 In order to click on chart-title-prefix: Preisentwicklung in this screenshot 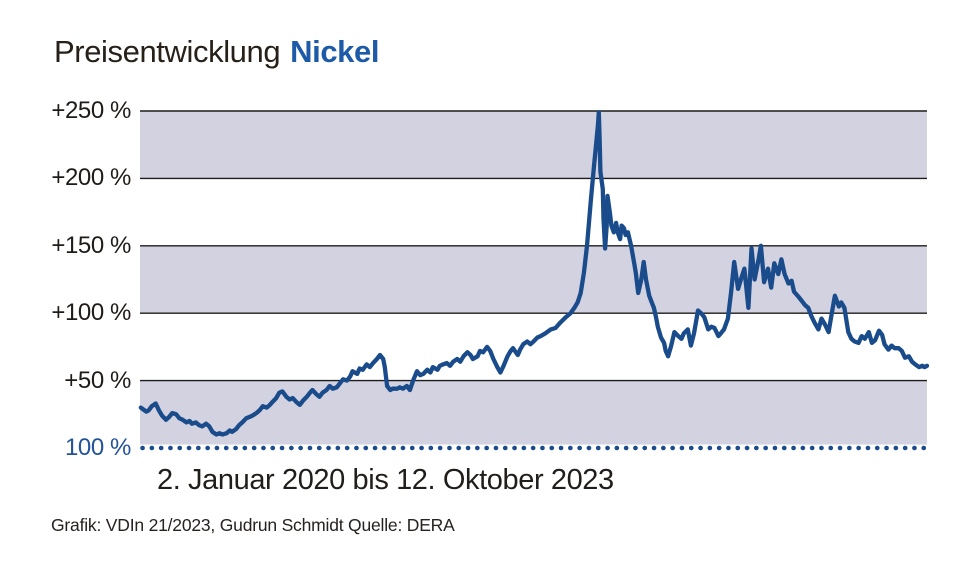, I will do `click(167, 51)`.